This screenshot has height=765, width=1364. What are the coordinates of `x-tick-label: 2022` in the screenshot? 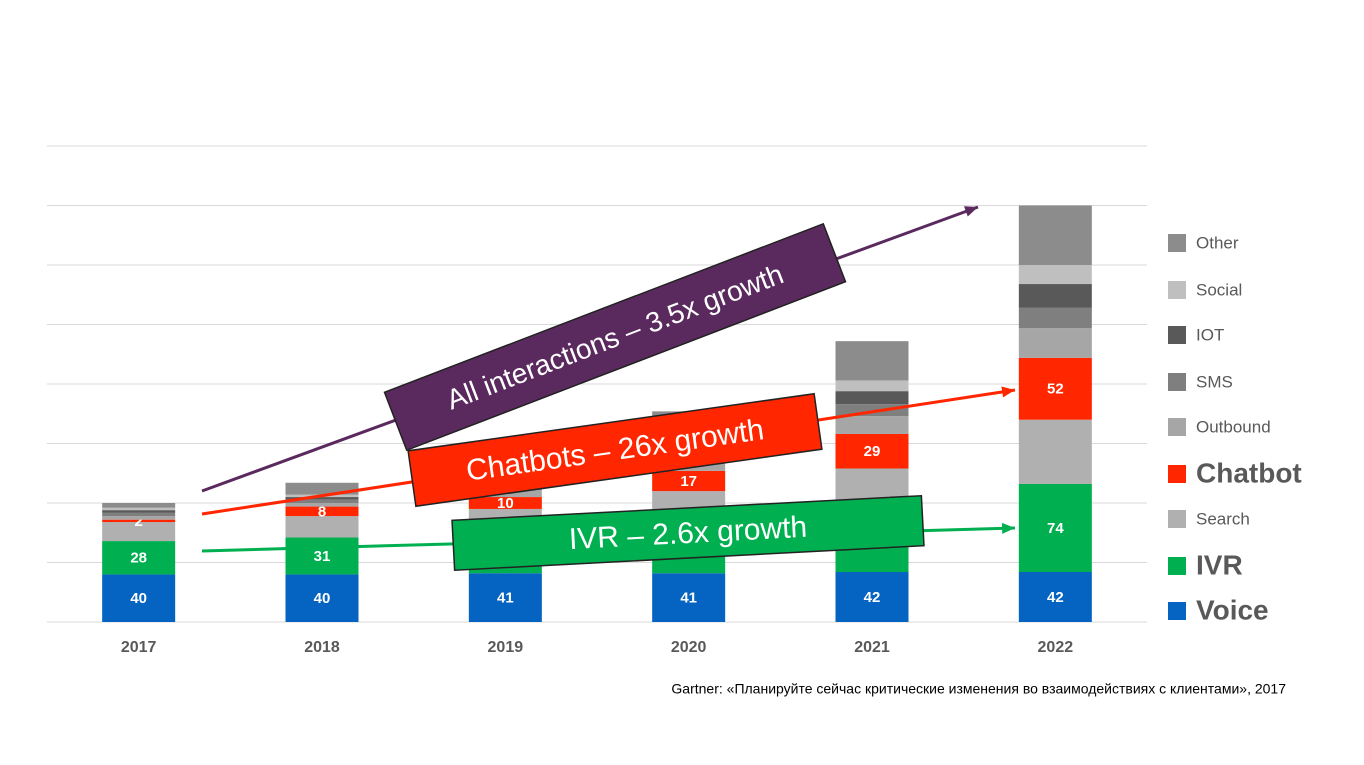 It's located at (1056, 647).